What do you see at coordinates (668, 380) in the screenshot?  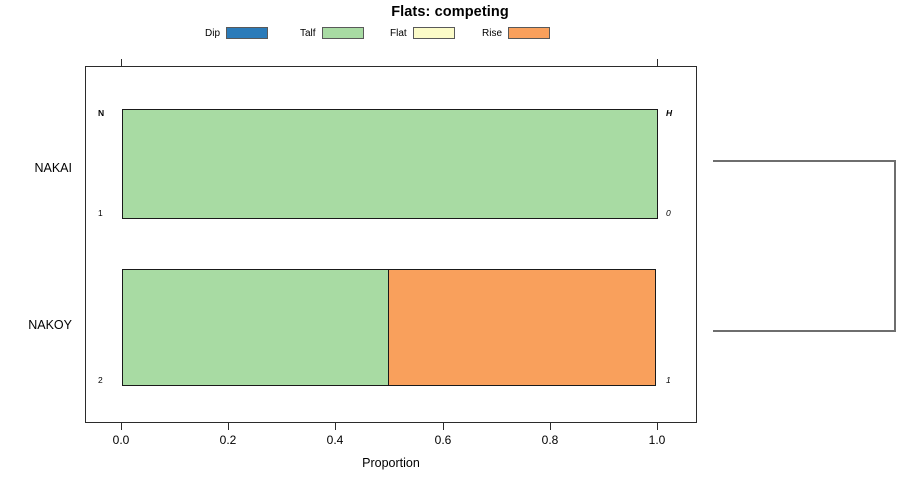 I see `row-annotation-nakoy-bottom-right: 1` at bounding box center [668, 380].